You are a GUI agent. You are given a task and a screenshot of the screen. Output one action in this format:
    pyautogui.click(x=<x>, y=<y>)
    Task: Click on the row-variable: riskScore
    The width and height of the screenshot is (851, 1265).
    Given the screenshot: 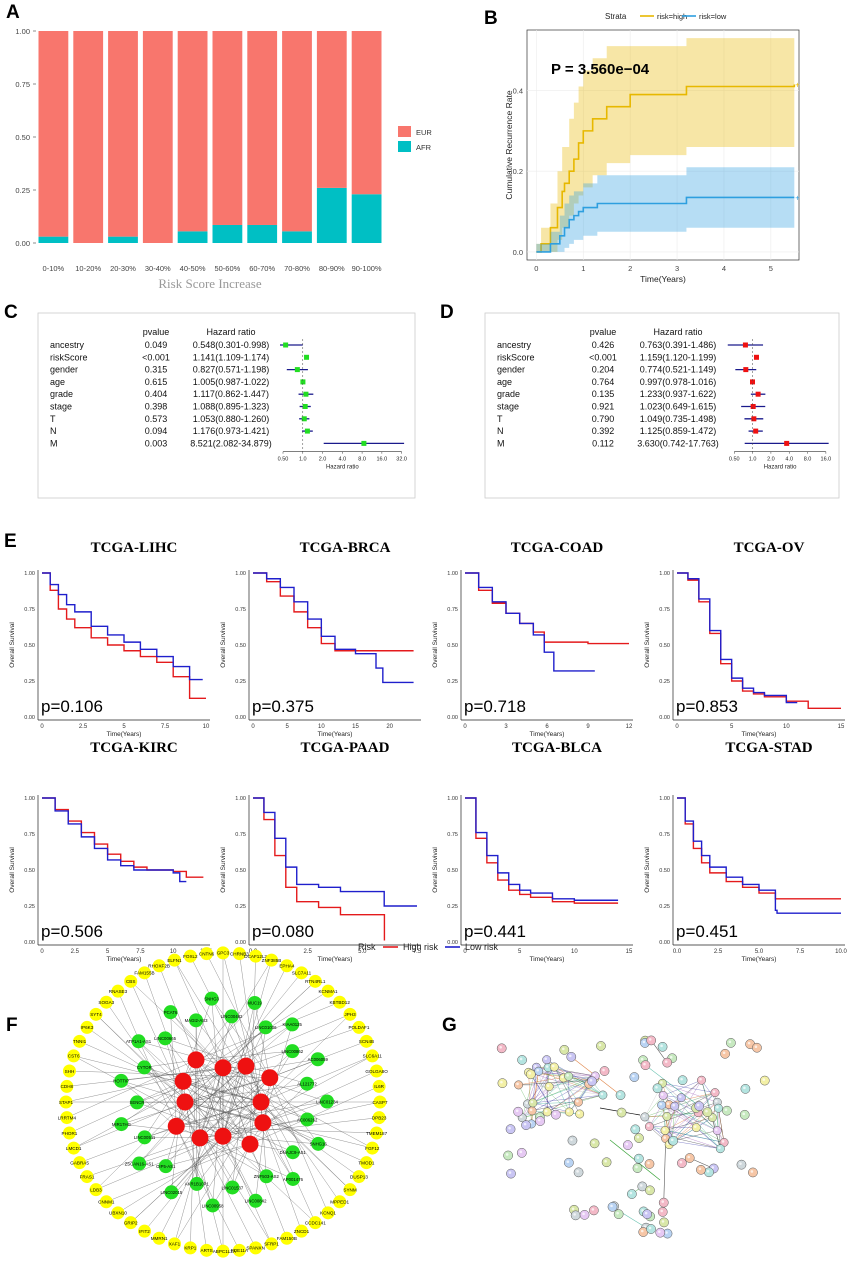 What is the action you would take?
    pyautogui.click(x=516, y=357)
    